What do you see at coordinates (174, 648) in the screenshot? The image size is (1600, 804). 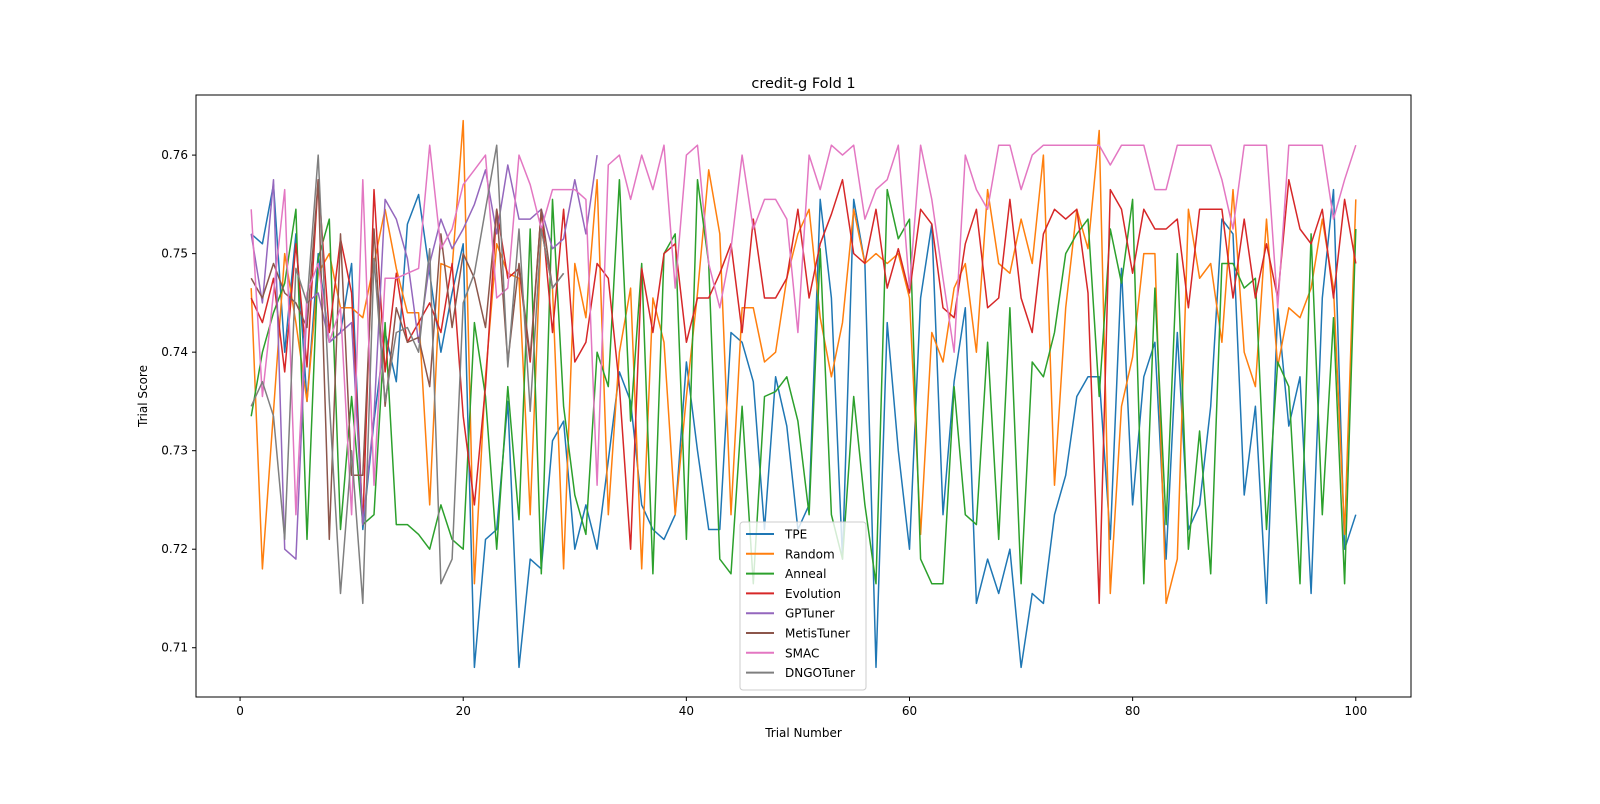 I see `y-tick-label: 0.71` at bounding box center [174, 648].